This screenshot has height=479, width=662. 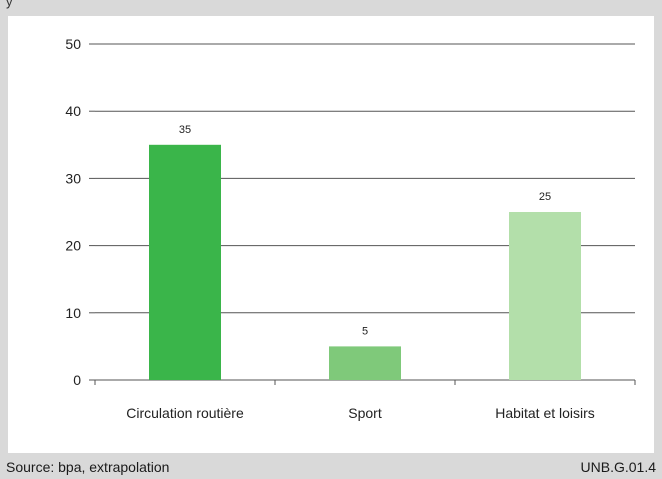 I want to click on cropped-title-fragment: y, so click(x=9, y=4).